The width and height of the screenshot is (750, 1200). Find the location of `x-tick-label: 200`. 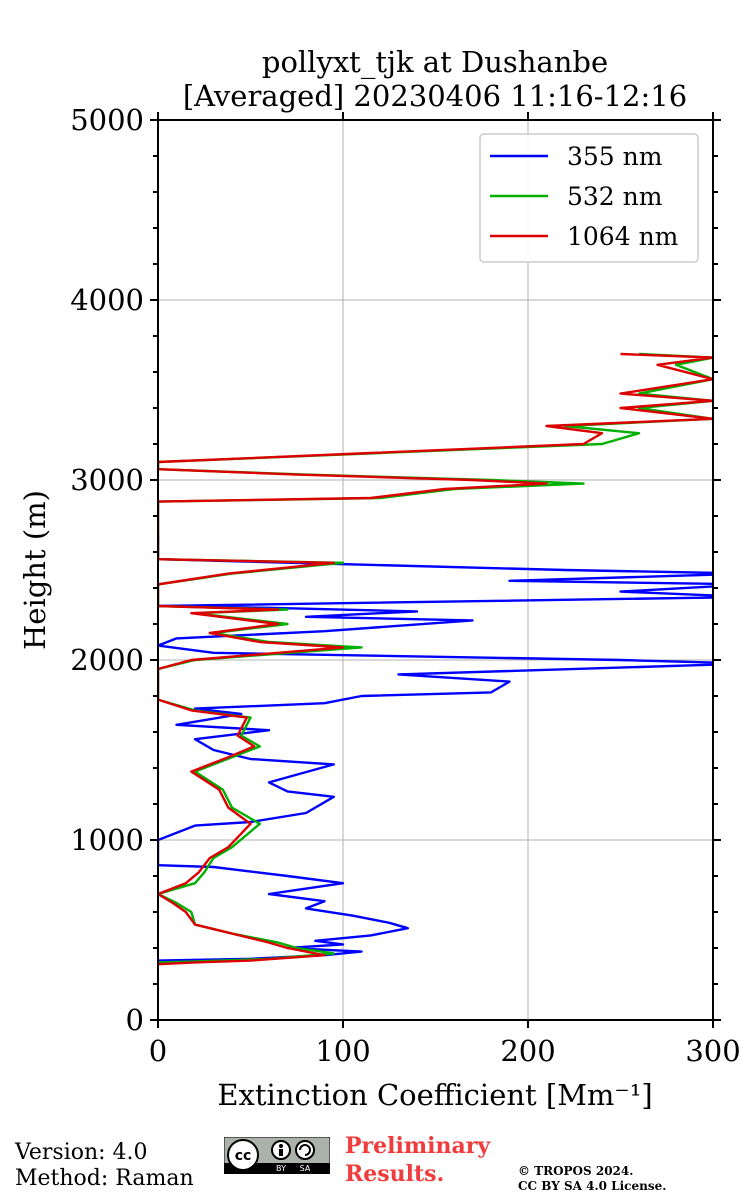

x-tick-label: 200 is located at coordinates (527, 1051).